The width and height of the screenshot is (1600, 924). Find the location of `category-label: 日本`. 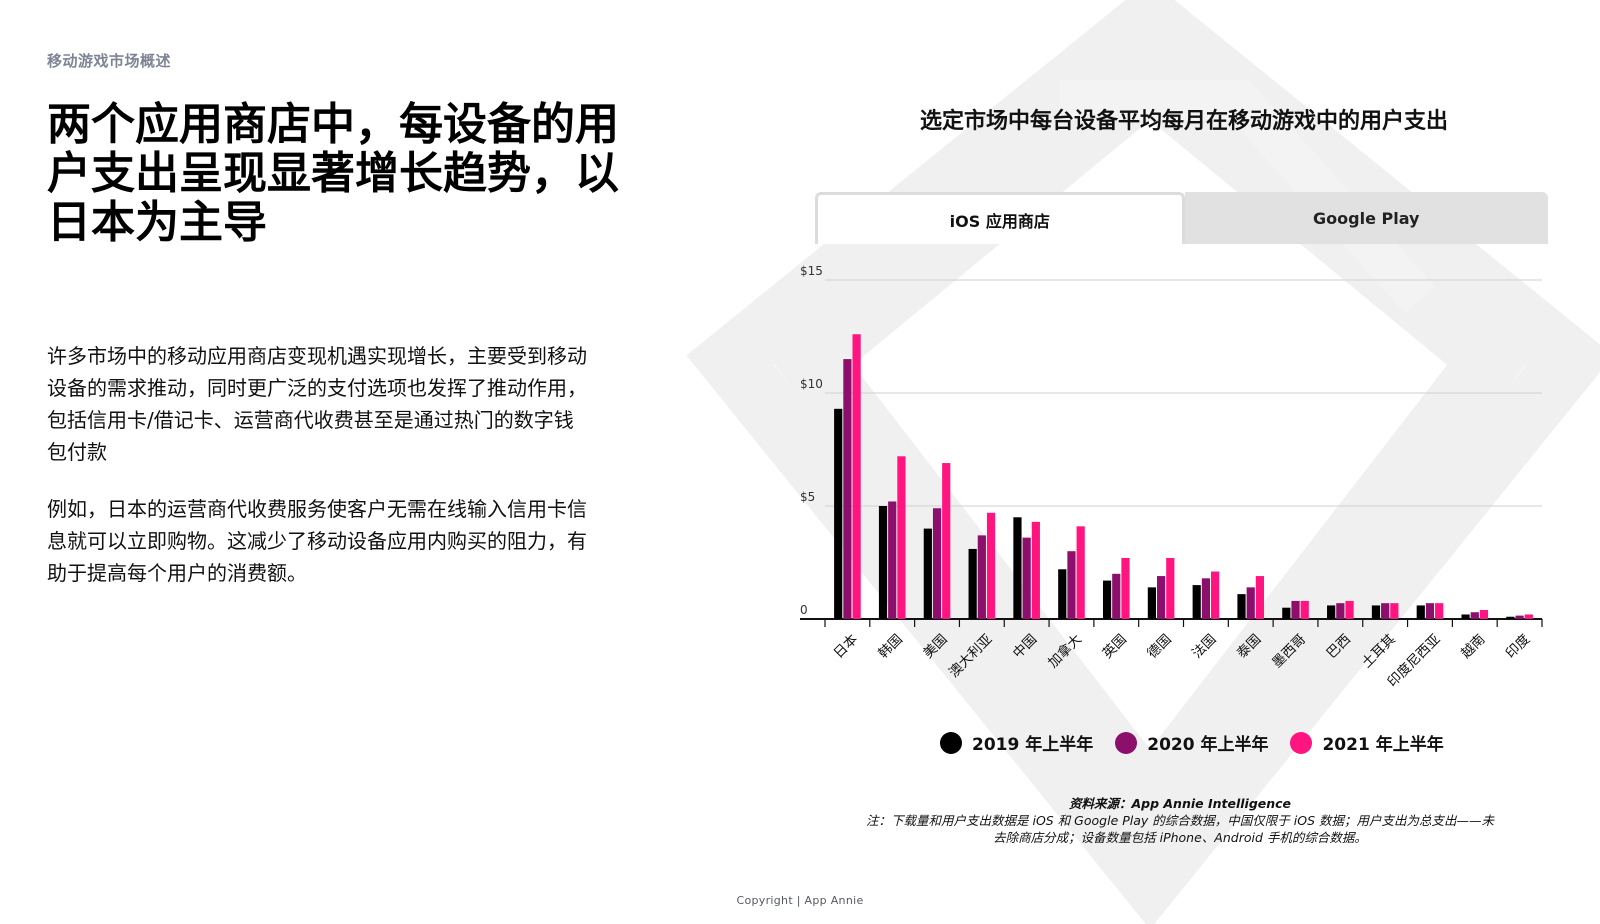

category-label: 日本 is located at coordinates (846, 646).